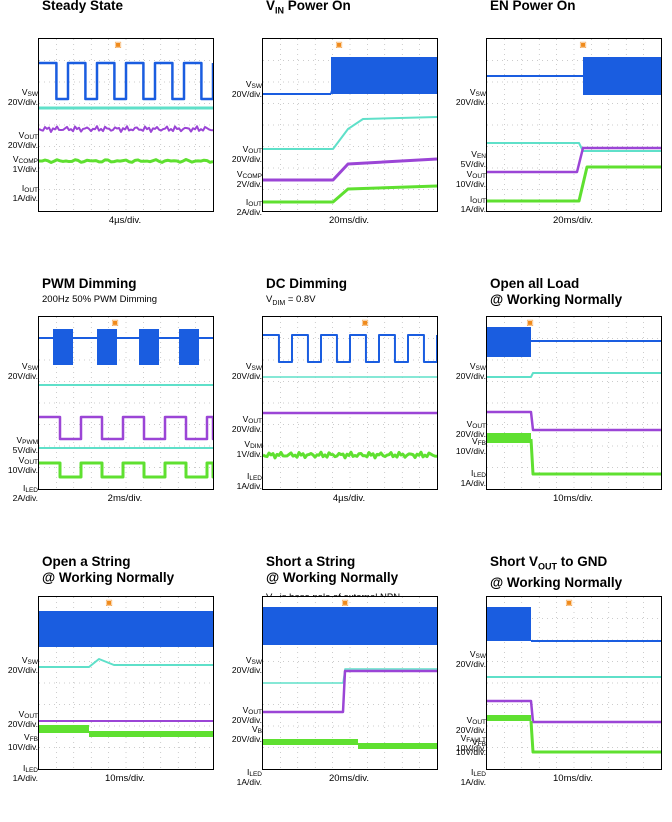 This screenshot has height=822, width=672. What do you see at coordinates (556, 572) in the screenshot?
I see `panel-title: Short VOUT to GND @ Working Normally` at bounding box center [556, 572].